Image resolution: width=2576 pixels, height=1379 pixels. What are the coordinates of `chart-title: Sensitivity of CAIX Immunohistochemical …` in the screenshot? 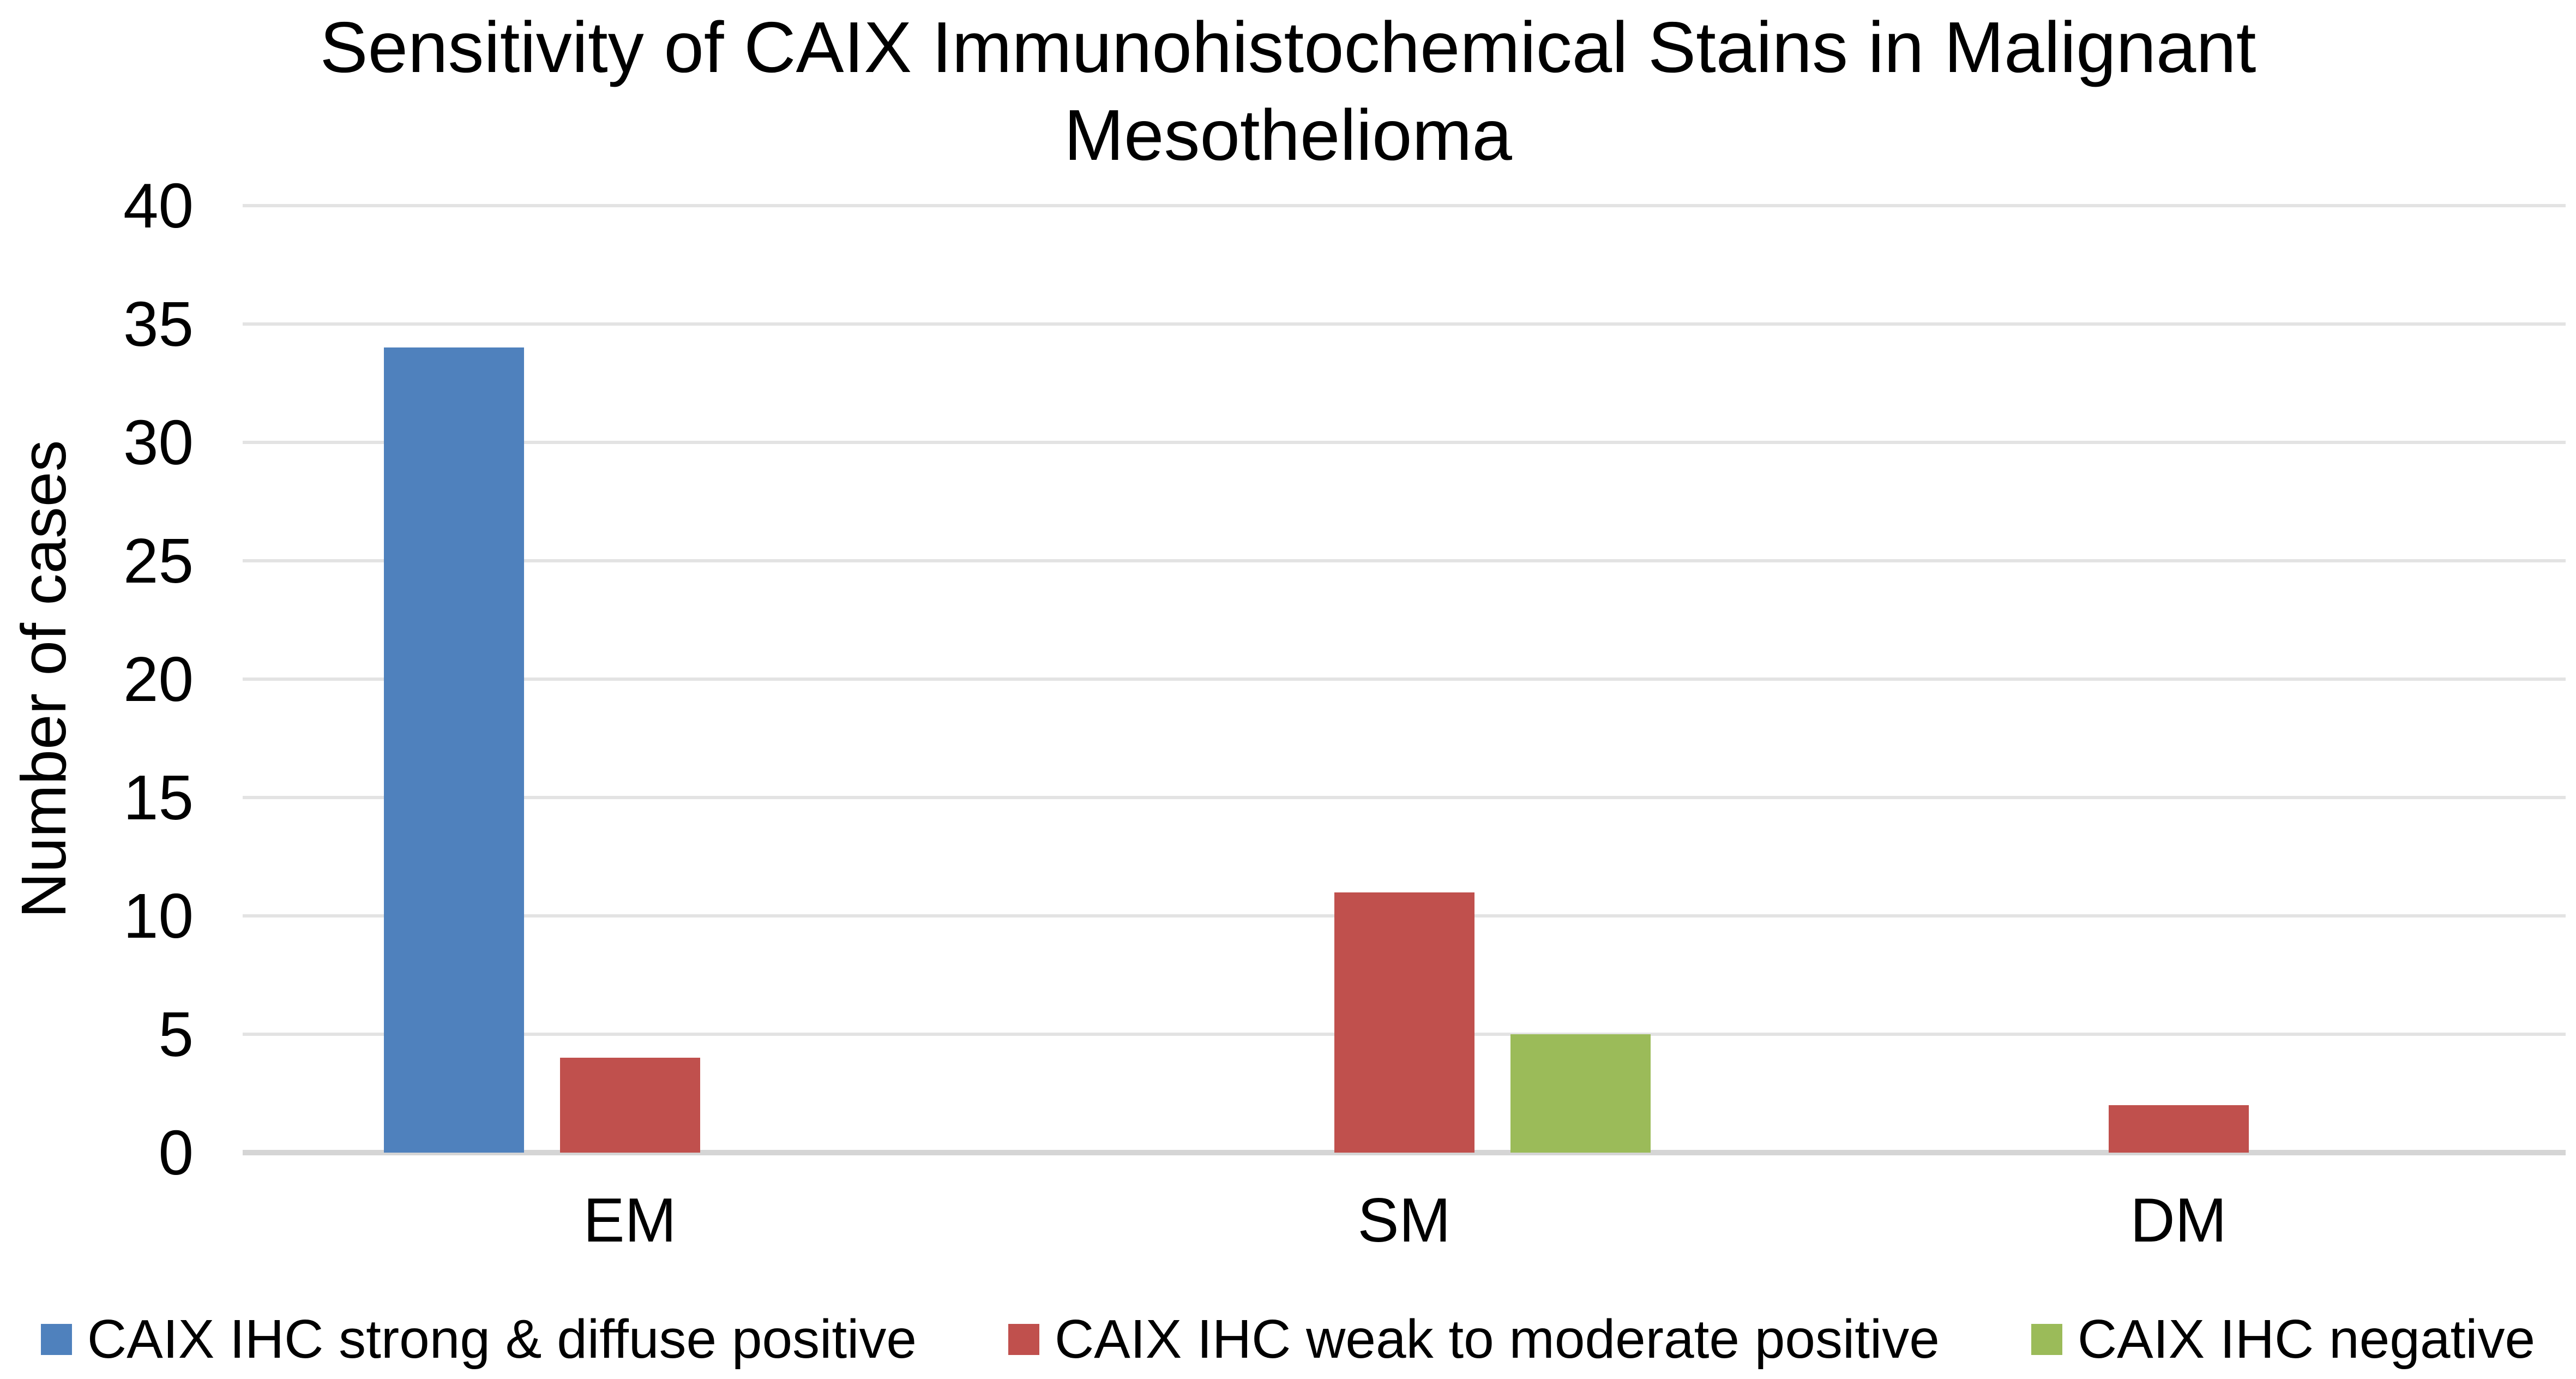 It's located at (1288, 91).